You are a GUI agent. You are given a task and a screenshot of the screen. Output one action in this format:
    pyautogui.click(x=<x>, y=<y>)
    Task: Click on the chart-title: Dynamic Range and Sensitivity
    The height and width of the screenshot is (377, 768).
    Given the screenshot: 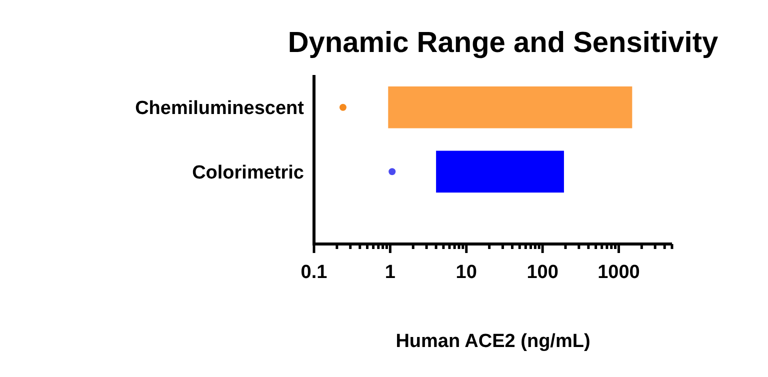 What is the action you would take?
    pyautogui.click(x=503, y=43)
    